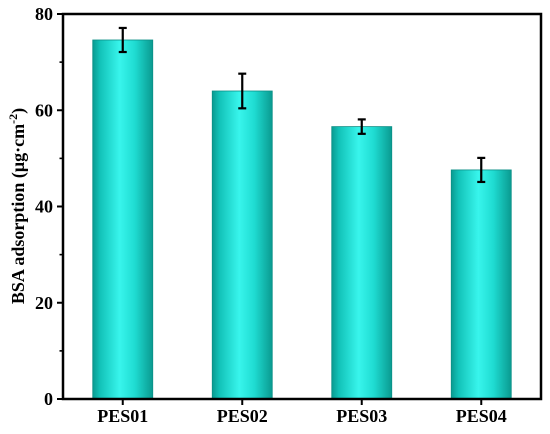 This screenshot has height=434, width=550. I want to click on bar-pes02, so click(242, 245).